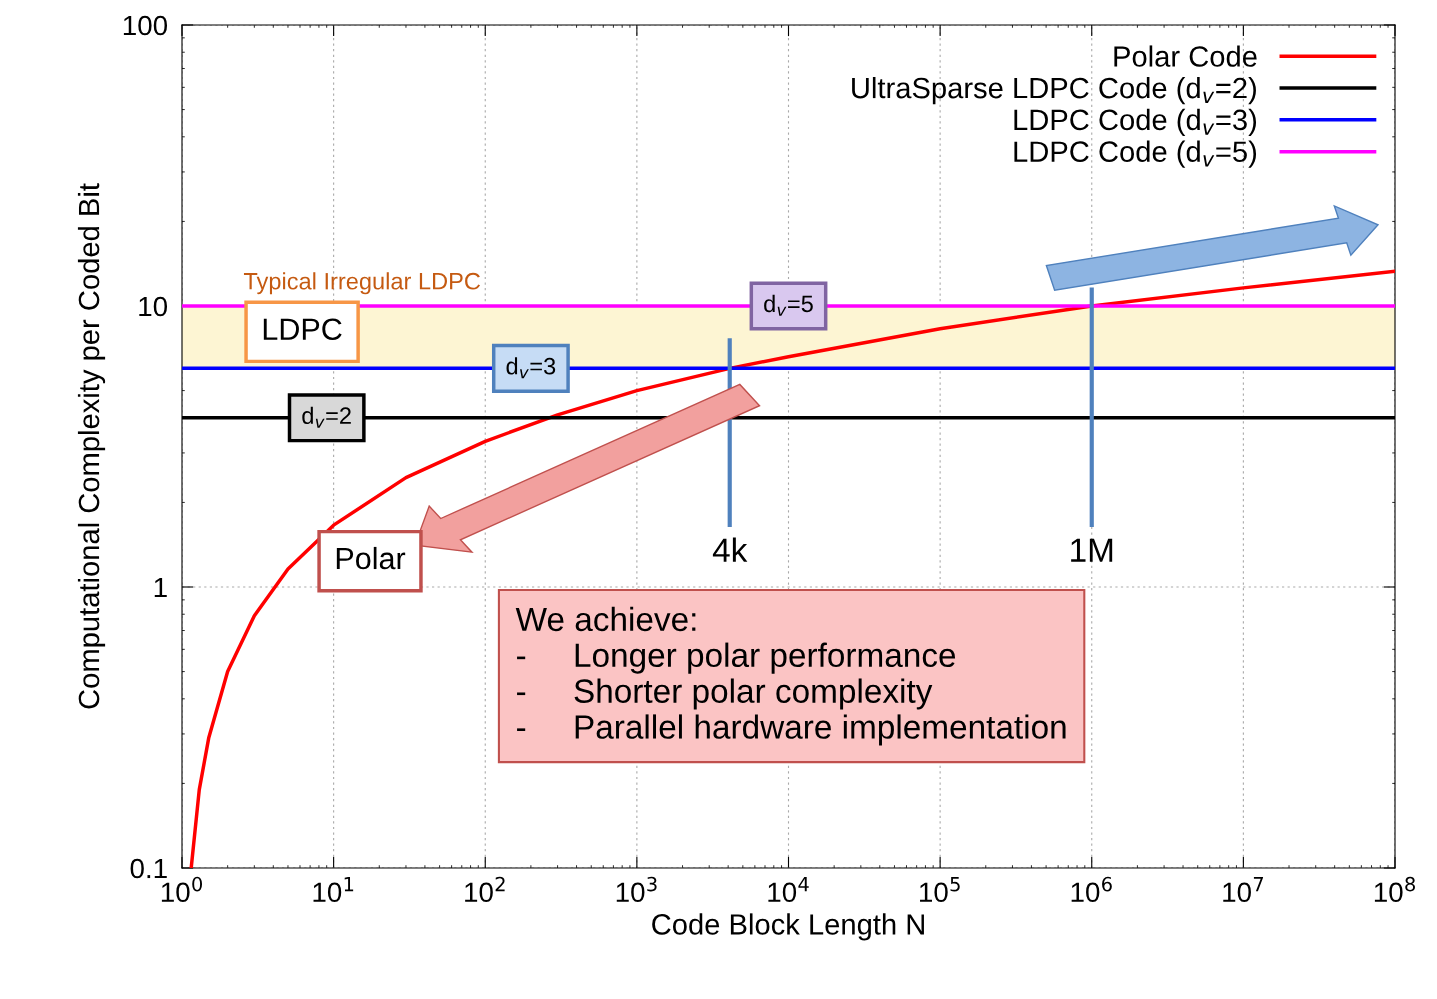 Image resolution: width=1437 pixels, height=999 pixels. What do you see at coordinates (326, 417) in the screenshot?
I see `annotation: d$_{v}$=2` at bounding box center [326, 417].